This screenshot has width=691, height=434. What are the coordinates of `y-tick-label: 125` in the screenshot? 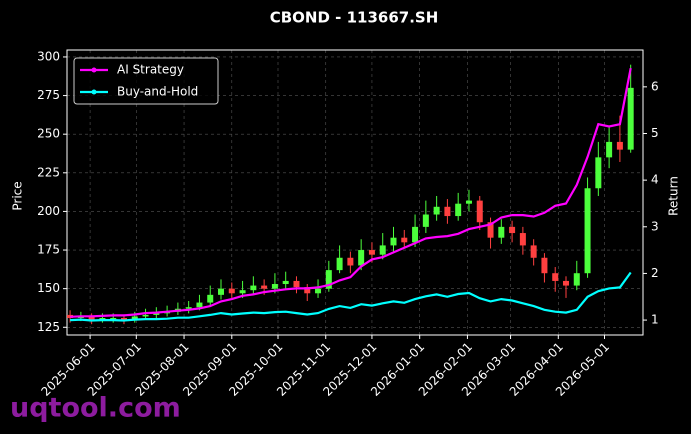 It's located at (48, 327).